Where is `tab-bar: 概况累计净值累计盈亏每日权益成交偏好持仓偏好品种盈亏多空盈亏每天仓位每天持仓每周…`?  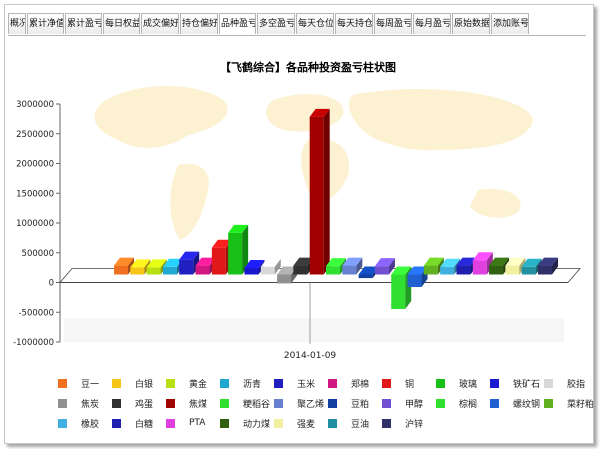
tab-bar: 概况累计净值累计盈亏每日权益成交偏好持仓偏好品种盈亏多空盈亏每天仓位每天持仓每周… is located at coordinates (297, 24).